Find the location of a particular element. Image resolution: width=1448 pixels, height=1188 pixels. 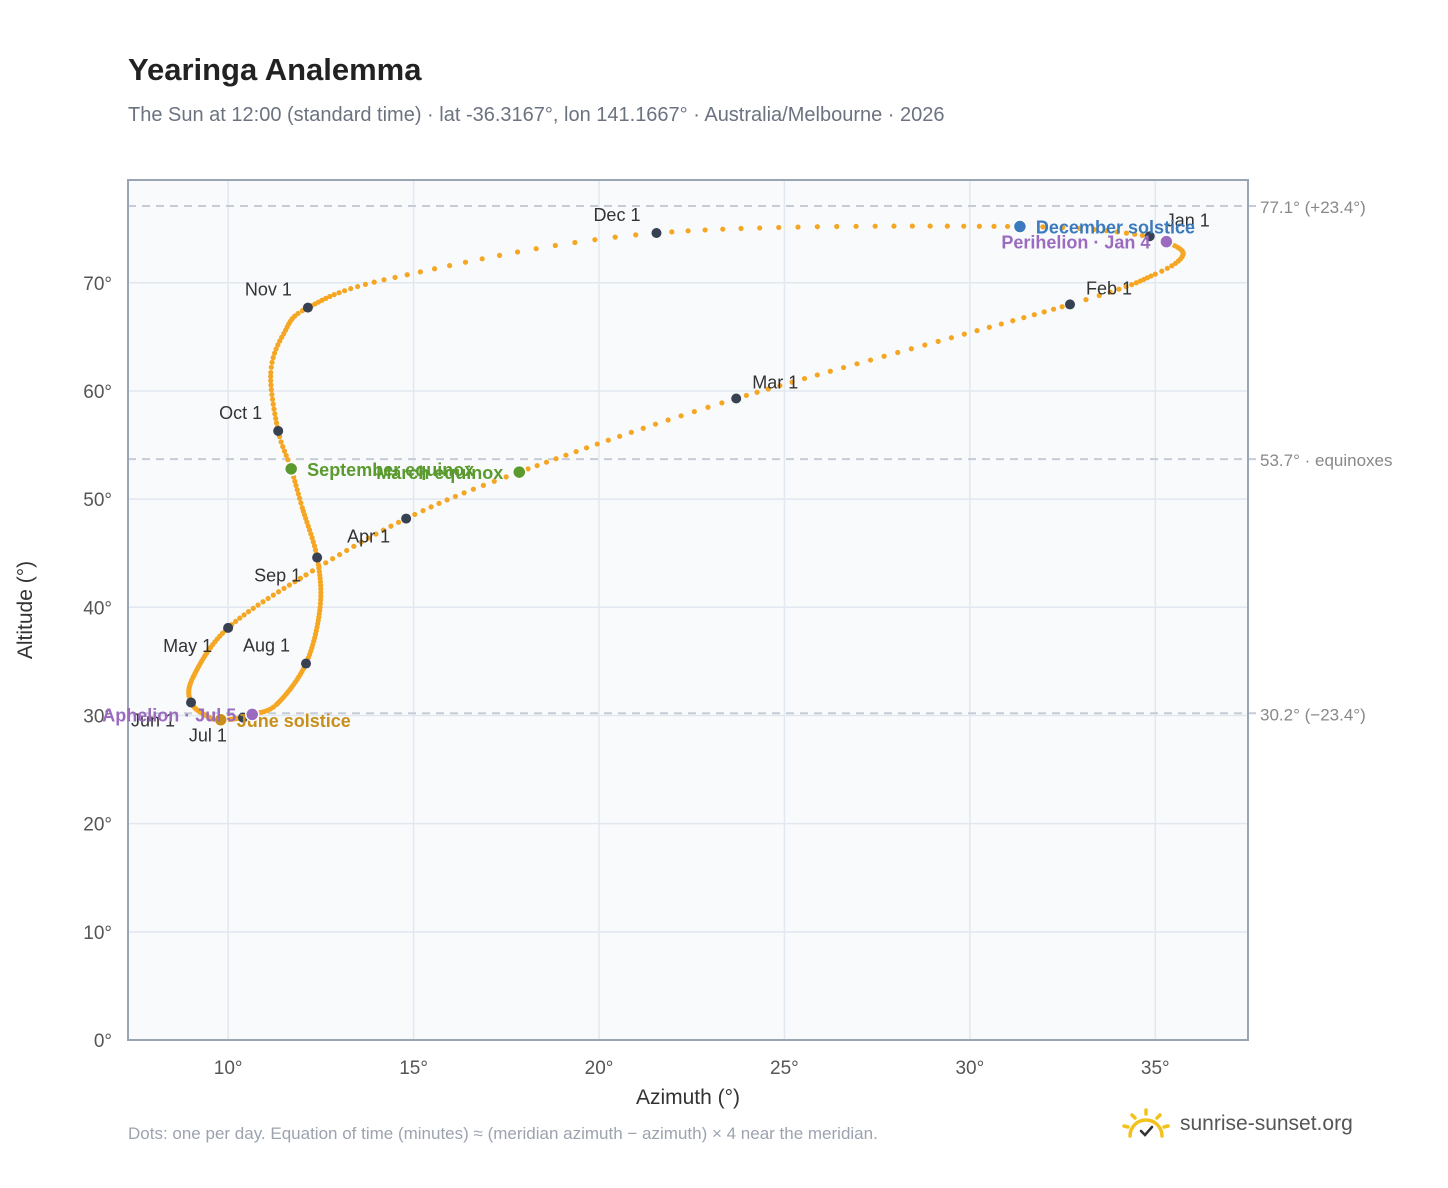

brand-name: sunrise-sunset.org is located at coordinates (1266, 1123).